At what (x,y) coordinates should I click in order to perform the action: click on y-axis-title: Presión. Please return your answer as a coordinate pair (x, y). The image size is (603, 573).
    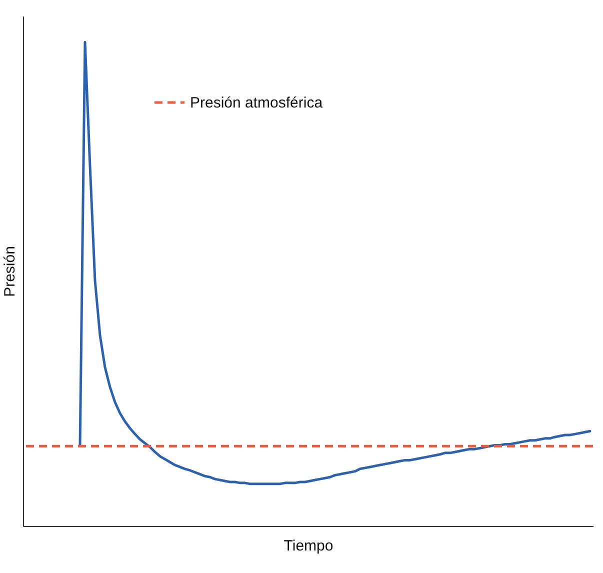
    Looking at the image, I should click on (10, 271).